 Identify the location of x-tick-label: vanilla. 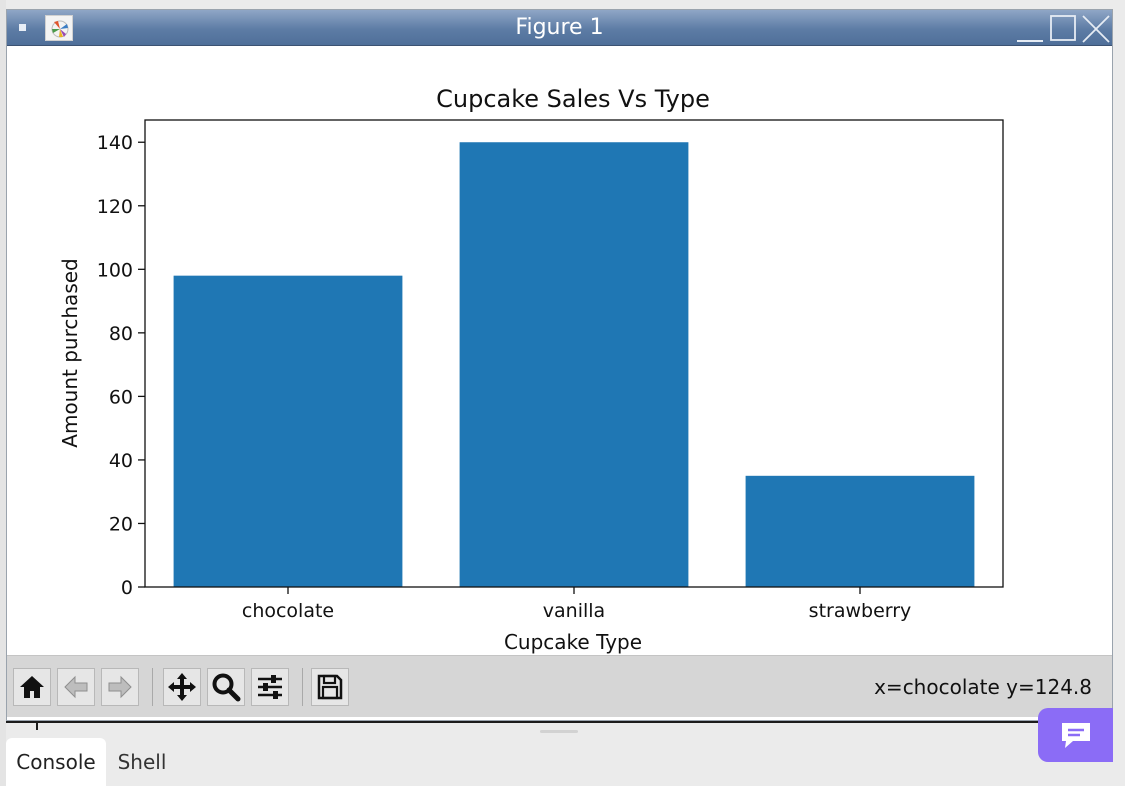
(574, 611).